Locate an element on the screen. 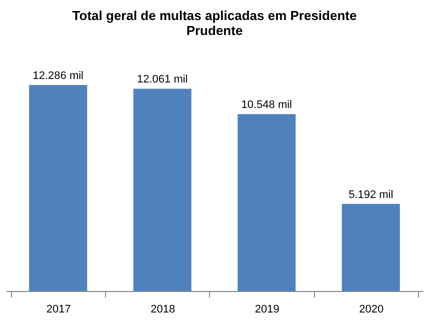 The height and width of the screenshot is (322, 437). data-label: 12.061 mil is located at coordinates (162, 80).